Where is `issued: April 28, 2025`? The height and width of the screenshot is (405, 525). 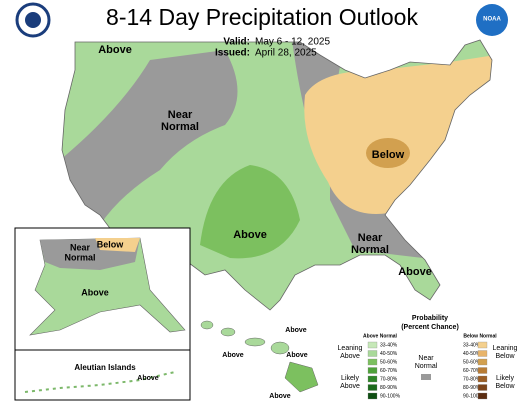 issued: April 28, 2025 is located at coordinates (286, 53).